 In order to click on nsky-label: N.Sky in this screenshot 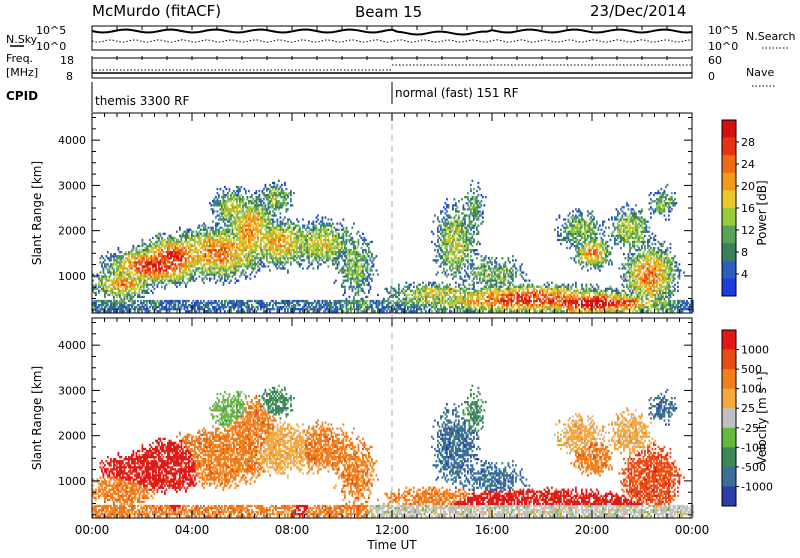, I will do `click(22, 39)`.